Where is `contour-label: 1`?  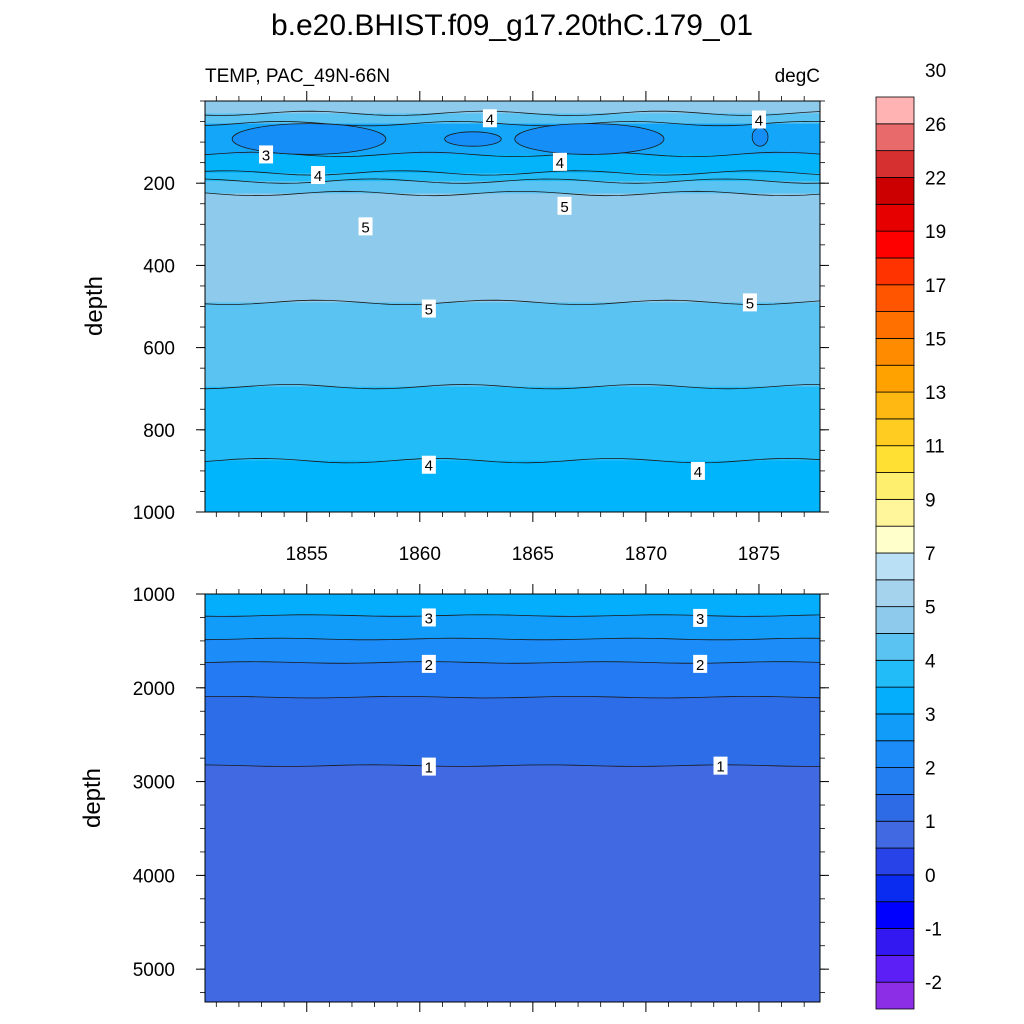 contour-label: 1 is located at coordinates (429, 768).